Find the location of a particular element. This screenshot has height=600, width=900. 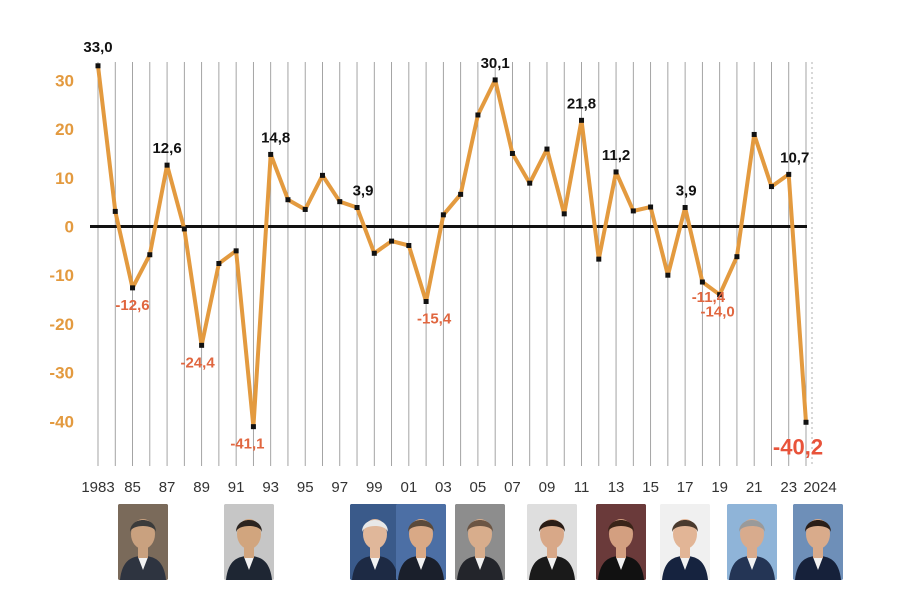

data-point-2018 is located at coordinates (702, 282).